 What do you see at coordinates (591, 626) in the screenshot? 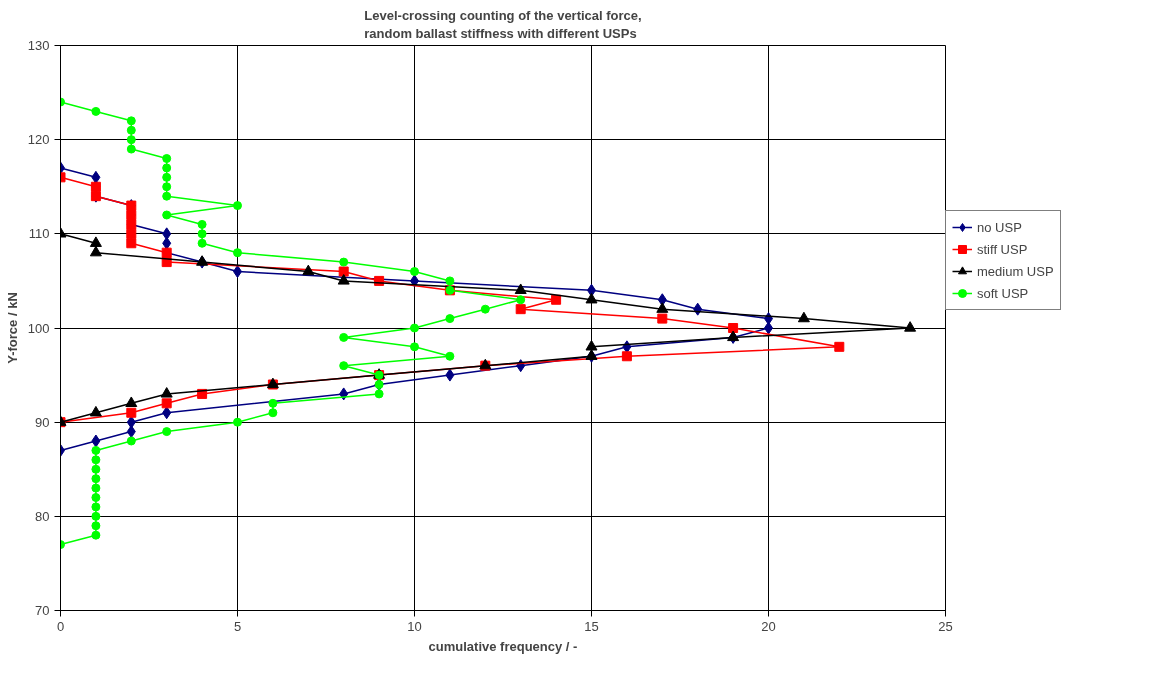
I see `x-tick-label: 15` at bounding box center [591, 626].